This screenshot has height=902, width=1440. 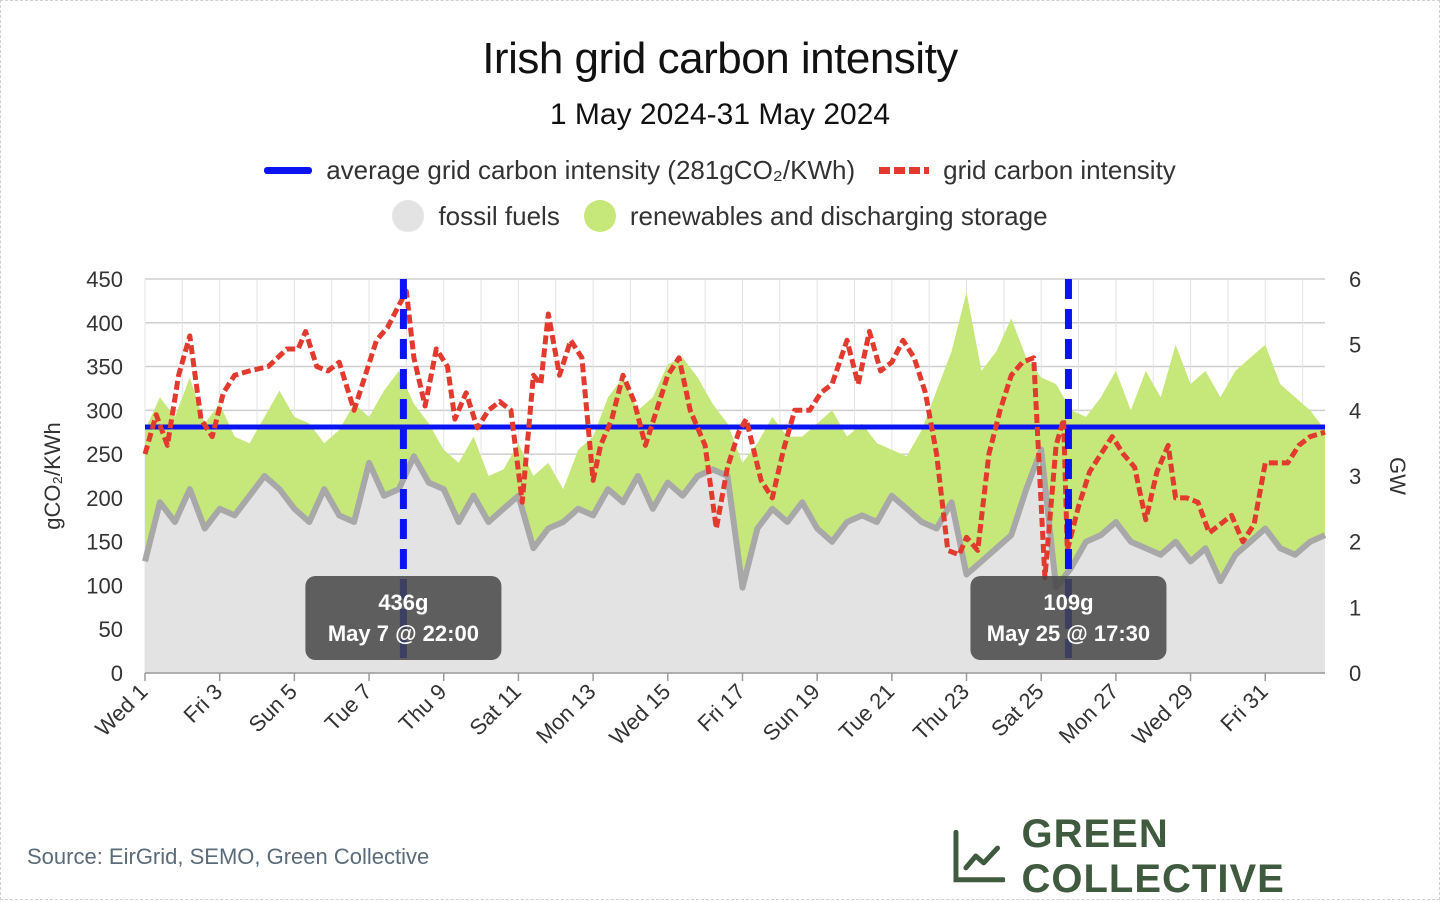 I want to click on chart-title: Irish grid carbon intensity, so click(x=720, y=58).